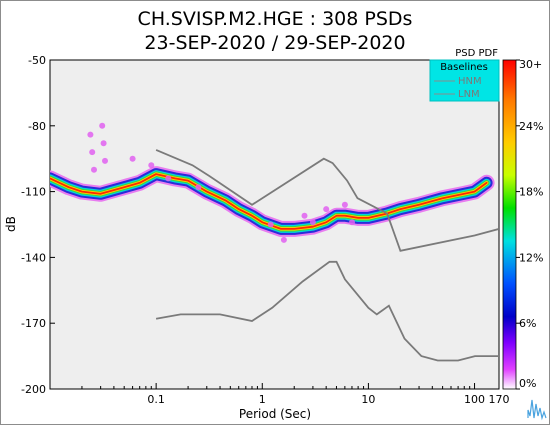  Describe the element at coordinates (509, 224) in the screenshot. I see `colorbar` at that location.